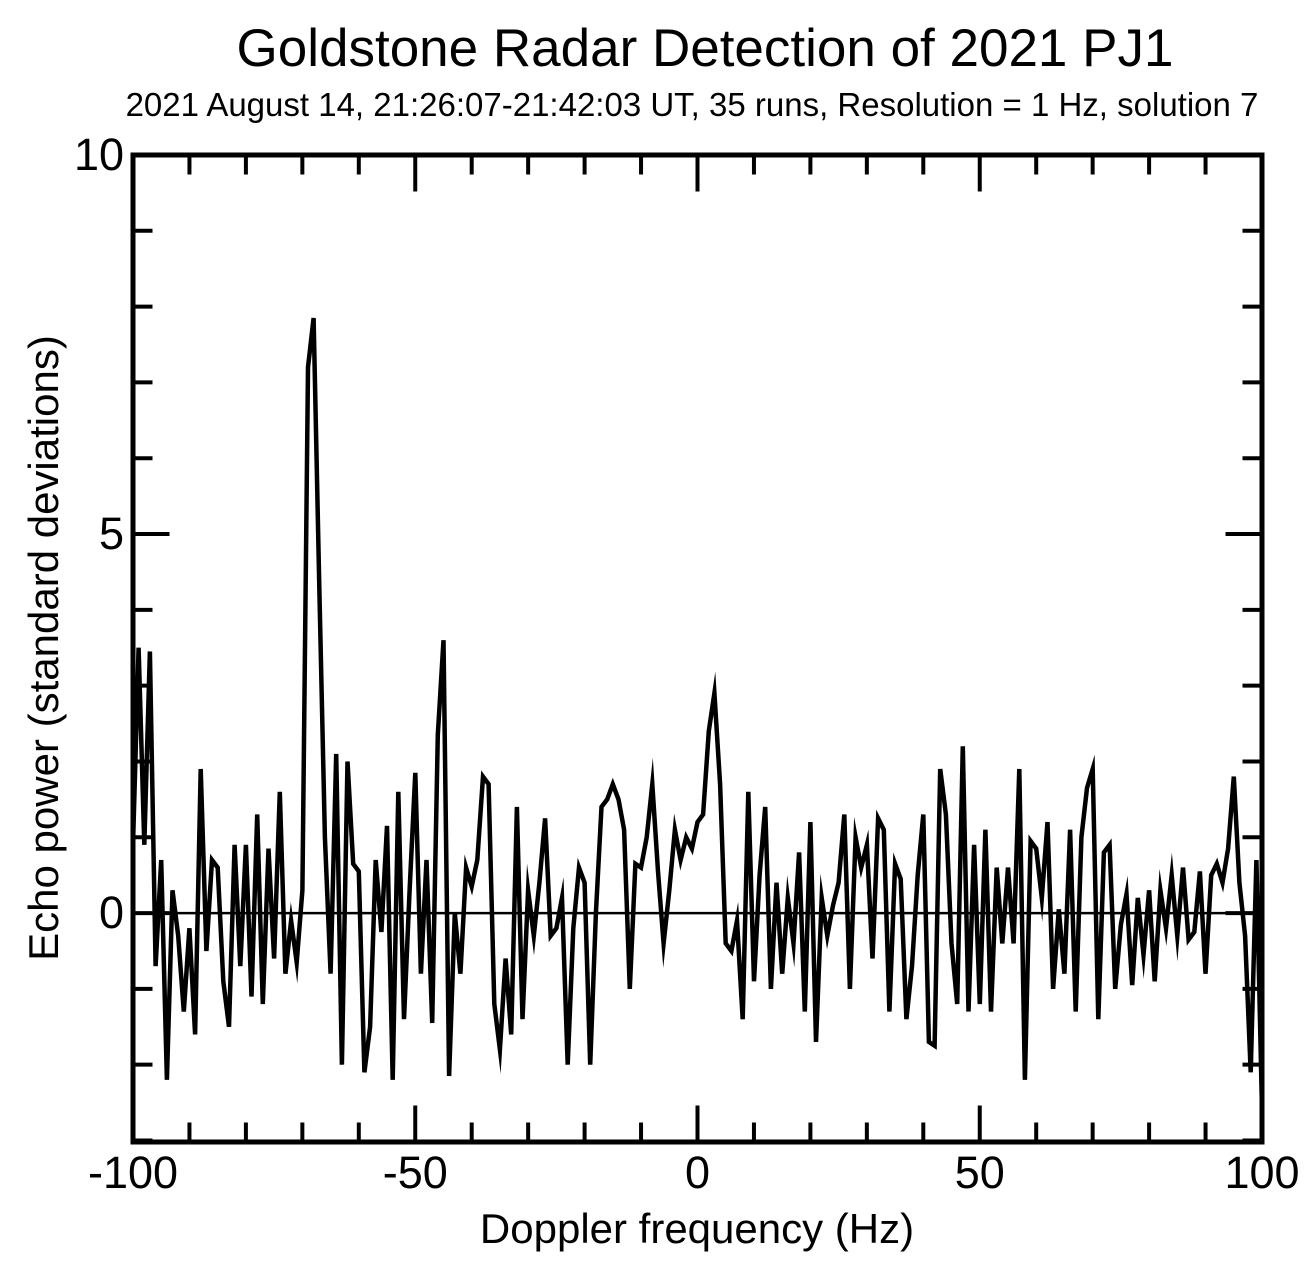 This screenshot has height=1274, width=1314. I want to click on x-tick-label: -50, so click(415, 1172).